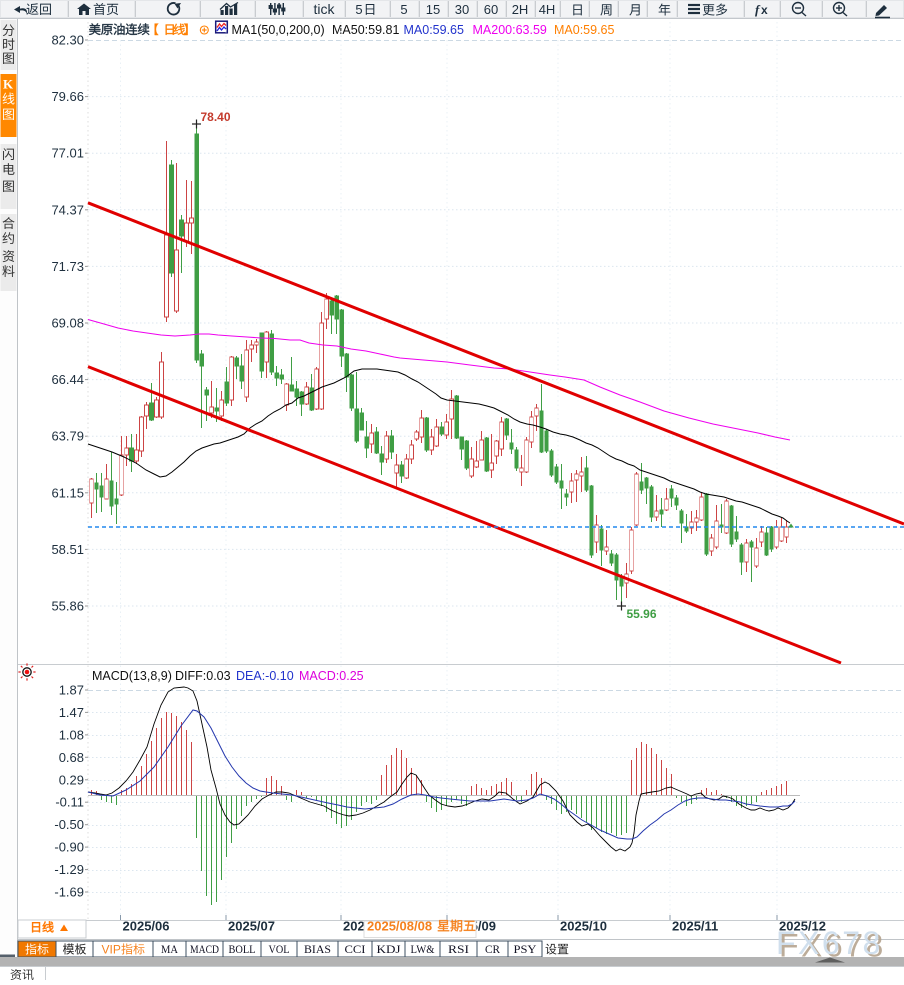  Describe the element at coordinates (764, 10) in the screenshot. I see `svg-text: x` at that location.